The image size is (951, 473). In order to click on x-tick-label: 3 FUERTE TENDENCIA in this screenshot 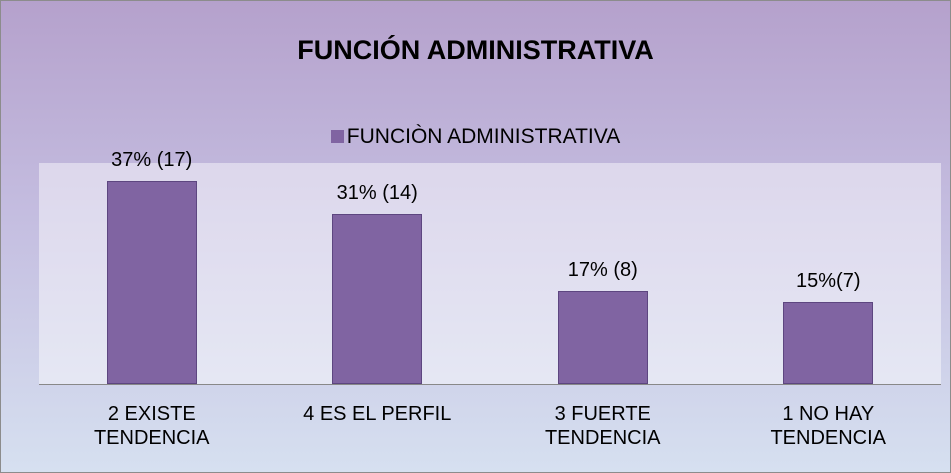, I will do `click(602, 426)`.